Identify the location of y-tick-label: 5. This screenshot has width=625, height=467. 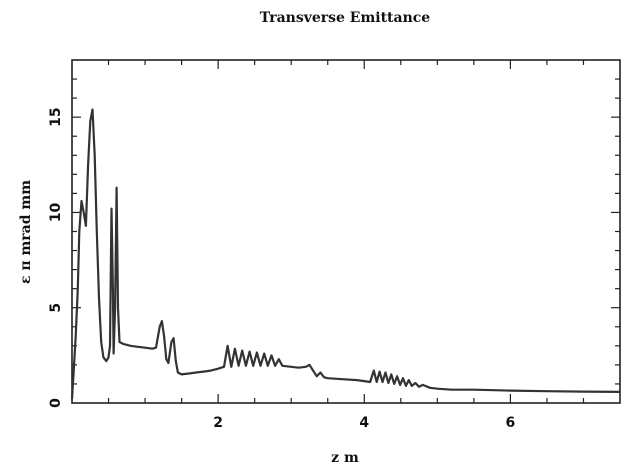
(56, 308).